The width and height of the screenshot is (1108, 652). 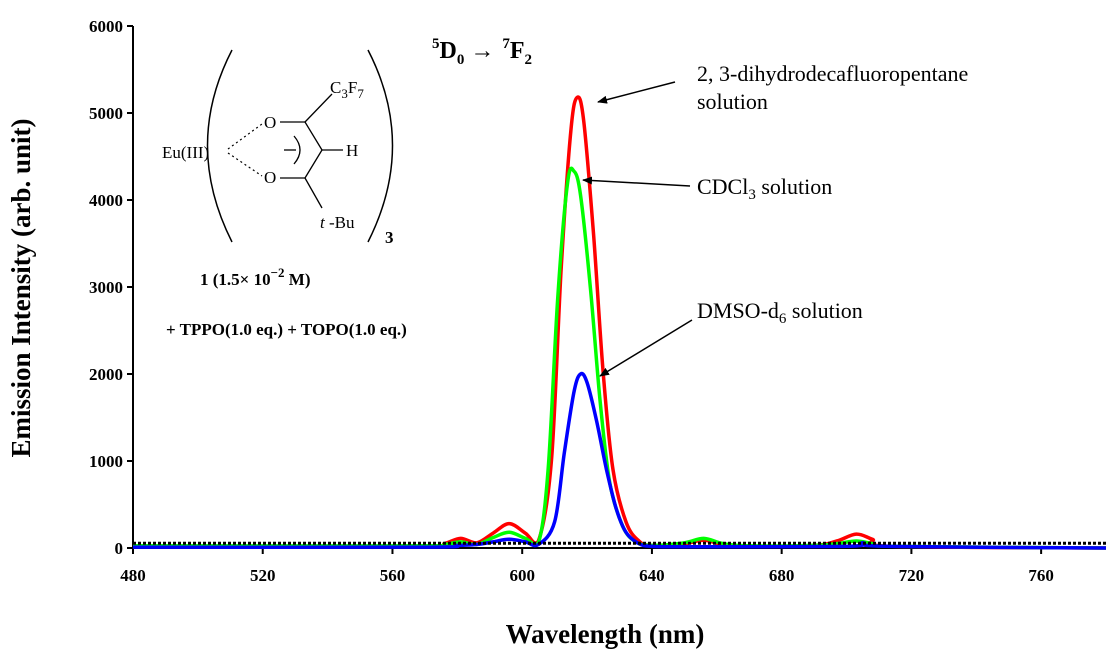 What do you see at coordinates (380, 146) in the screenshot?
I see `right-bracket` at bounding box center [380, 146].